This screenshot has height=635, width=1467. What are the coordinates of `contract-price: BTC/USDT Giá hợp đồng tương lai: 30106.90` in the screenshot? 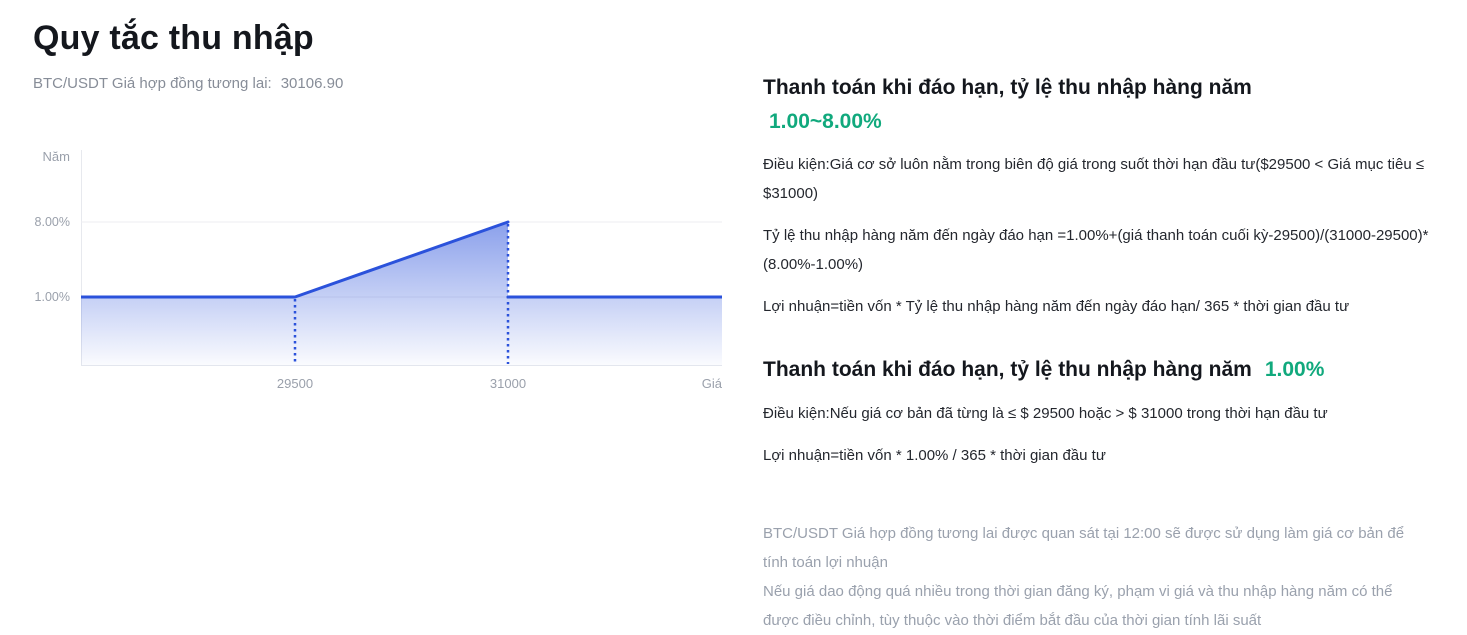 It's located at (188, 83).